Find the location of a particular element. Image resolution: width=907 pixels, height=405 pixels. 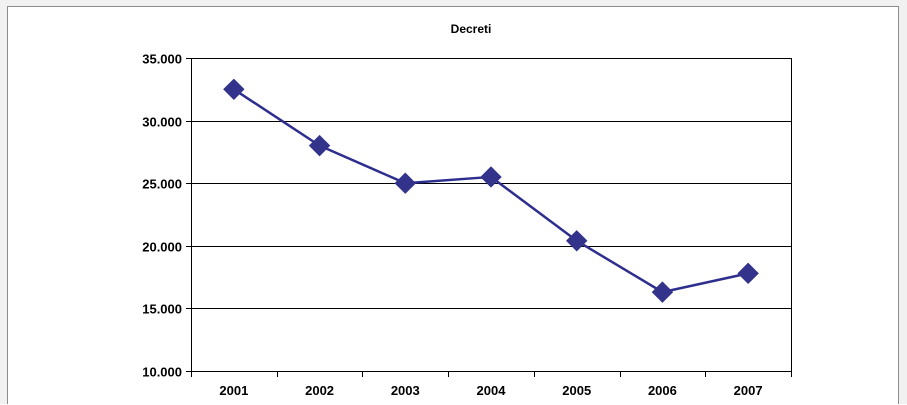

y-tick-label-2: 20.000 is located at coordinates (162, 247).